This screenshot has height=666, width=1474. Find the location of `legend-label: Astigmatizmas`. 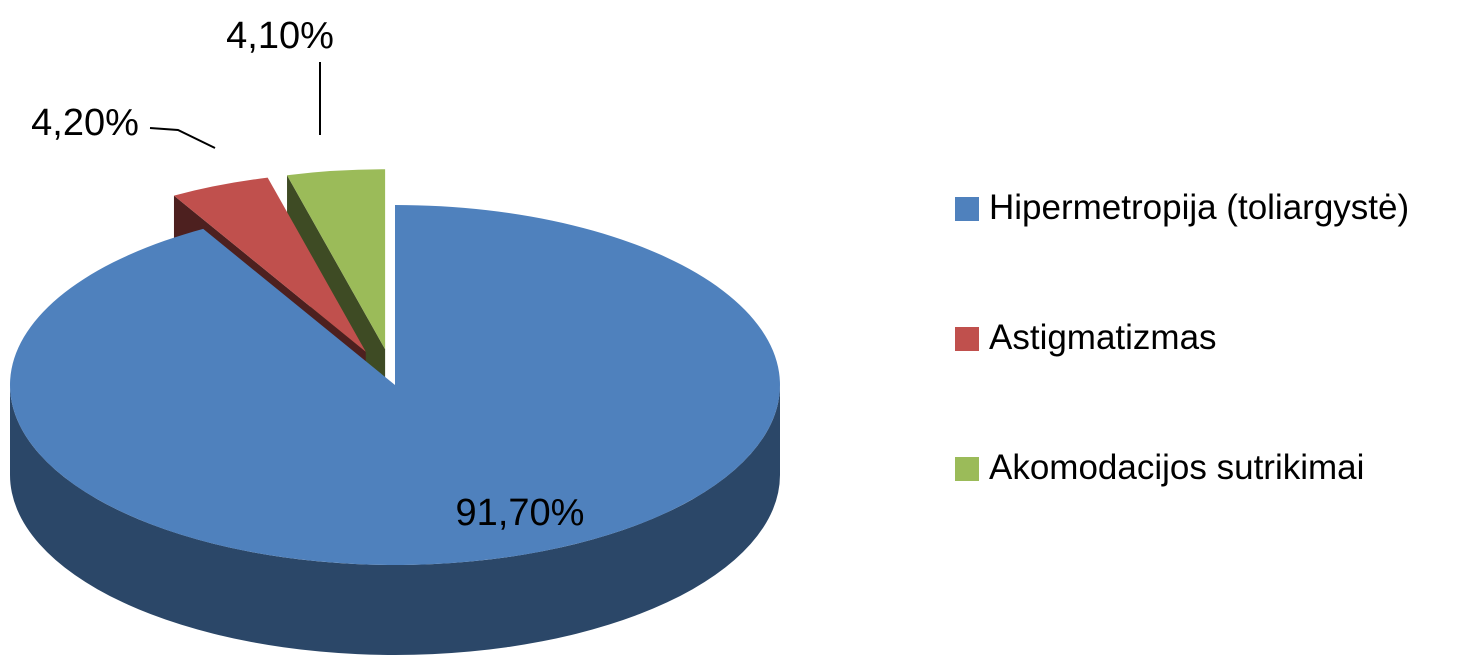

legend-label: Astigmatizmas is located at coordinates (1103, 337).